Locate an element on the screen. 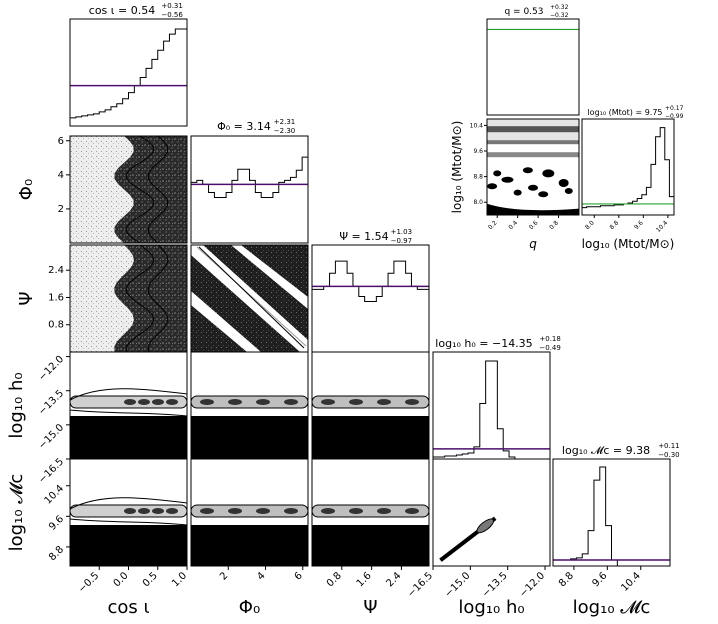 This screenshot has width=718, height=624. title-sup-3: +0.18 is located at coordinates (549, 339).